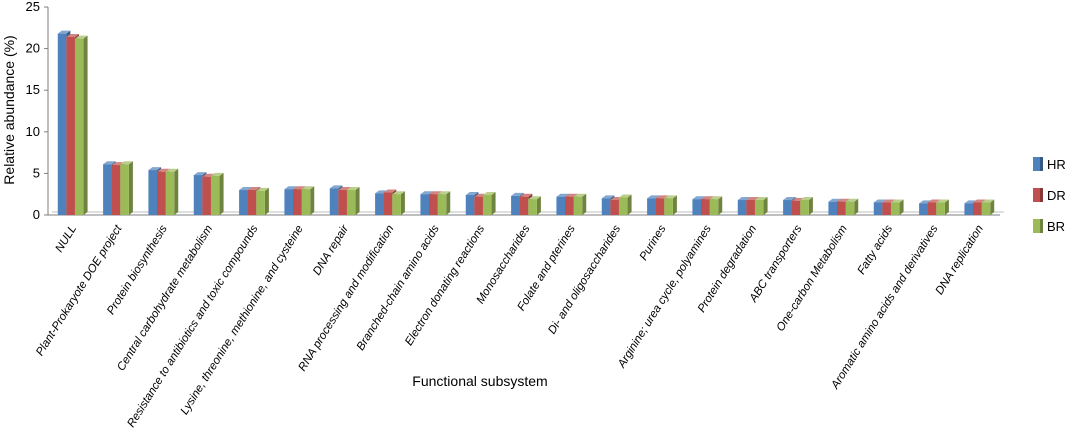 This screenshot has width=1084, height=447. Describe the element at coordinates (1056, 195) in the screenshot. I see `legend-label: DR` at that location.